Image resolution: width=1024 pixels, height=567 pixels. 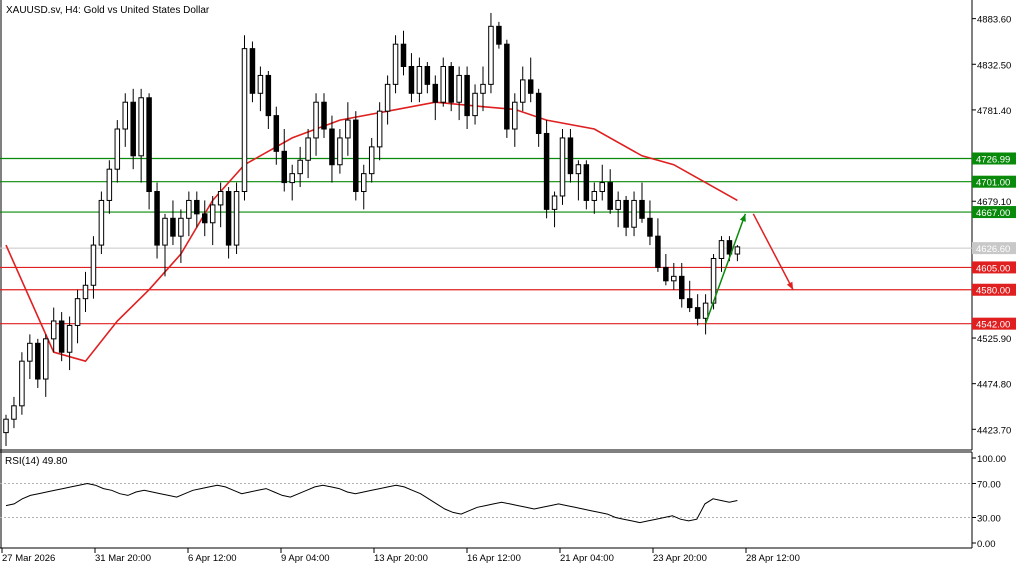 What do you see at coordinates (773, 252) in the screenshot?
I see `projection-arrow-down` at bounding box center [773, 252].